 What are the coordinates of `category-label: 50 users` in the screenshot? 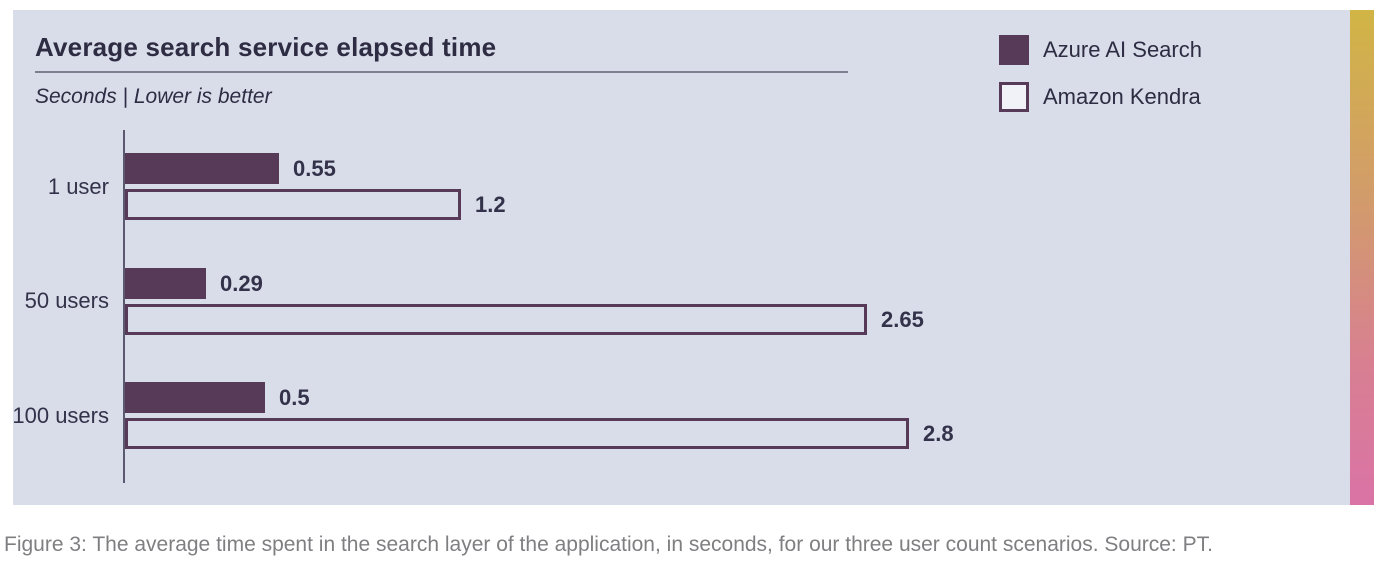 It's located at (66, 300).